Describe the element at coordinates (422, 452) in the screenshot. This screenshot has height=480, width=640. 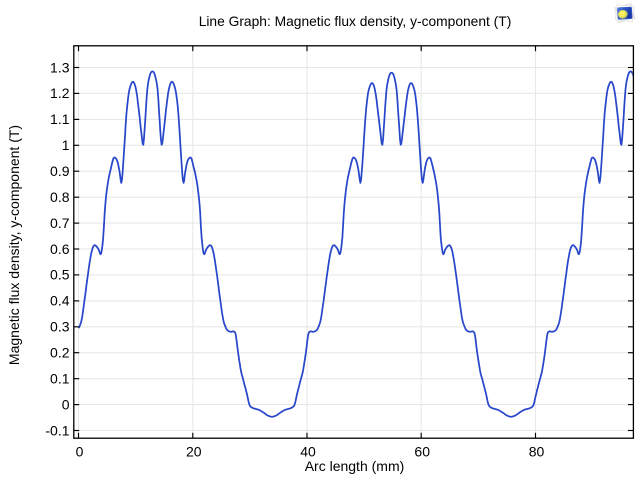
I see `svg-text: 60` at that location.